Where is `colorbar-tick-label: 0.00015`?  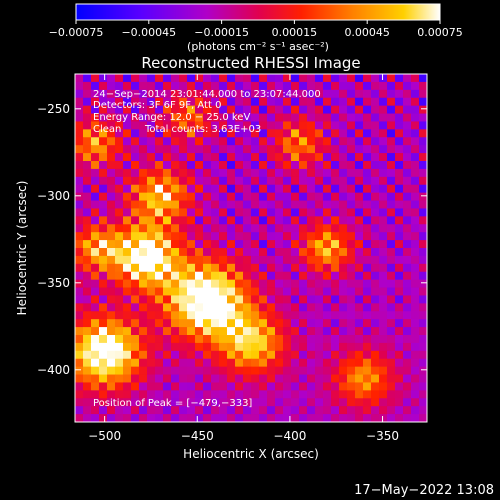 colorbar-tick-label: 0.00015 is located at coordinates (295, 32).